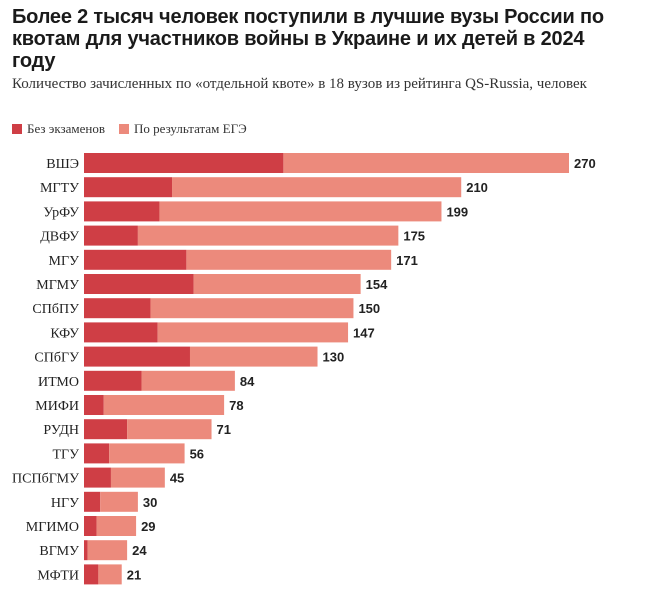  I want to click on category-label: УрФУ, so click(61, 212).